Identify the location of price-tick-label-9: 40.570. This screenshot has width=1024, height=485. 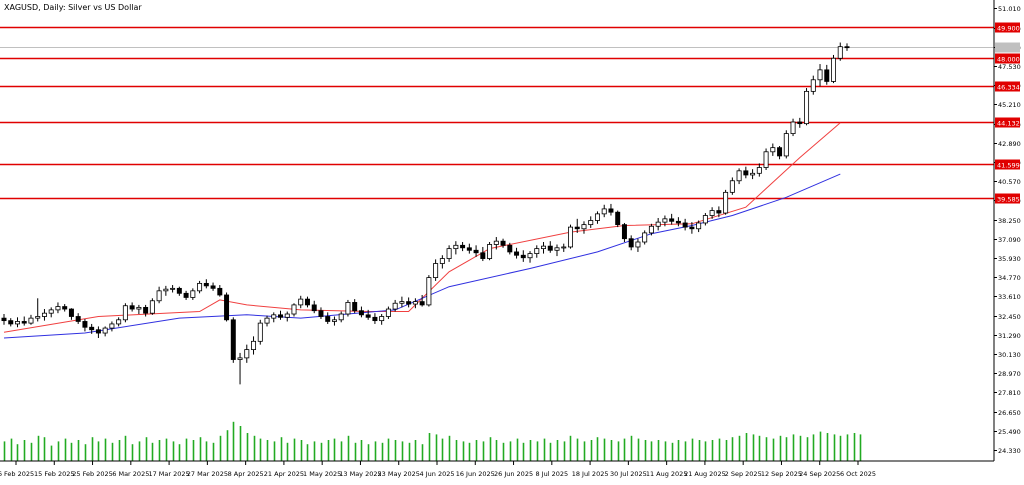
(1009, 182).